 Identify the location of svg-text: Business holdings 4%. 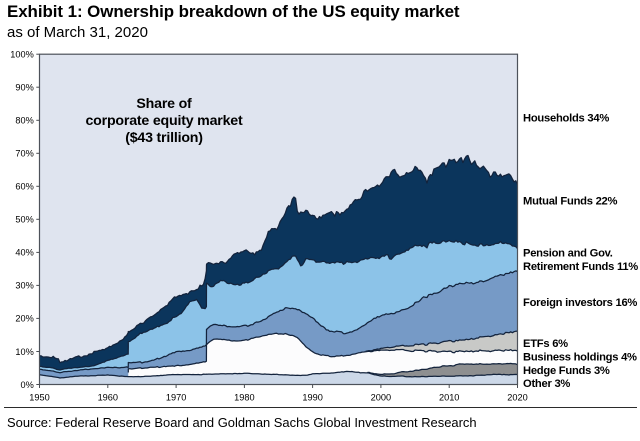
(580, 357).